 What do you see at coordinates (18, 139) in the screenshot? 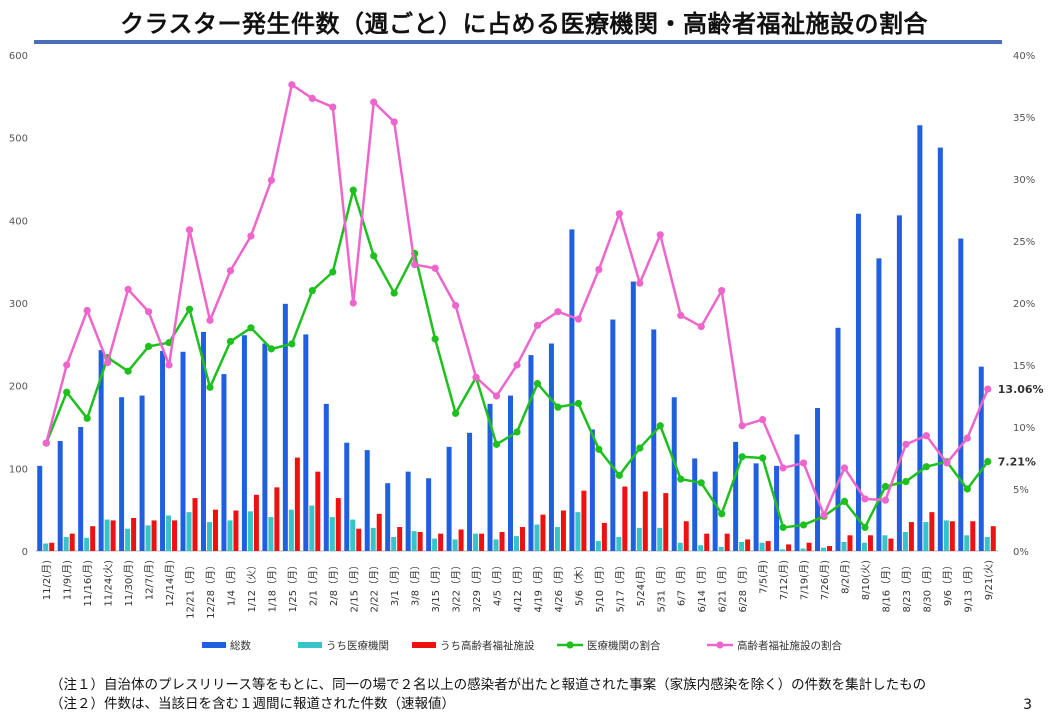
I see `y-left-tick: 500` at bounding box center [18, 139].